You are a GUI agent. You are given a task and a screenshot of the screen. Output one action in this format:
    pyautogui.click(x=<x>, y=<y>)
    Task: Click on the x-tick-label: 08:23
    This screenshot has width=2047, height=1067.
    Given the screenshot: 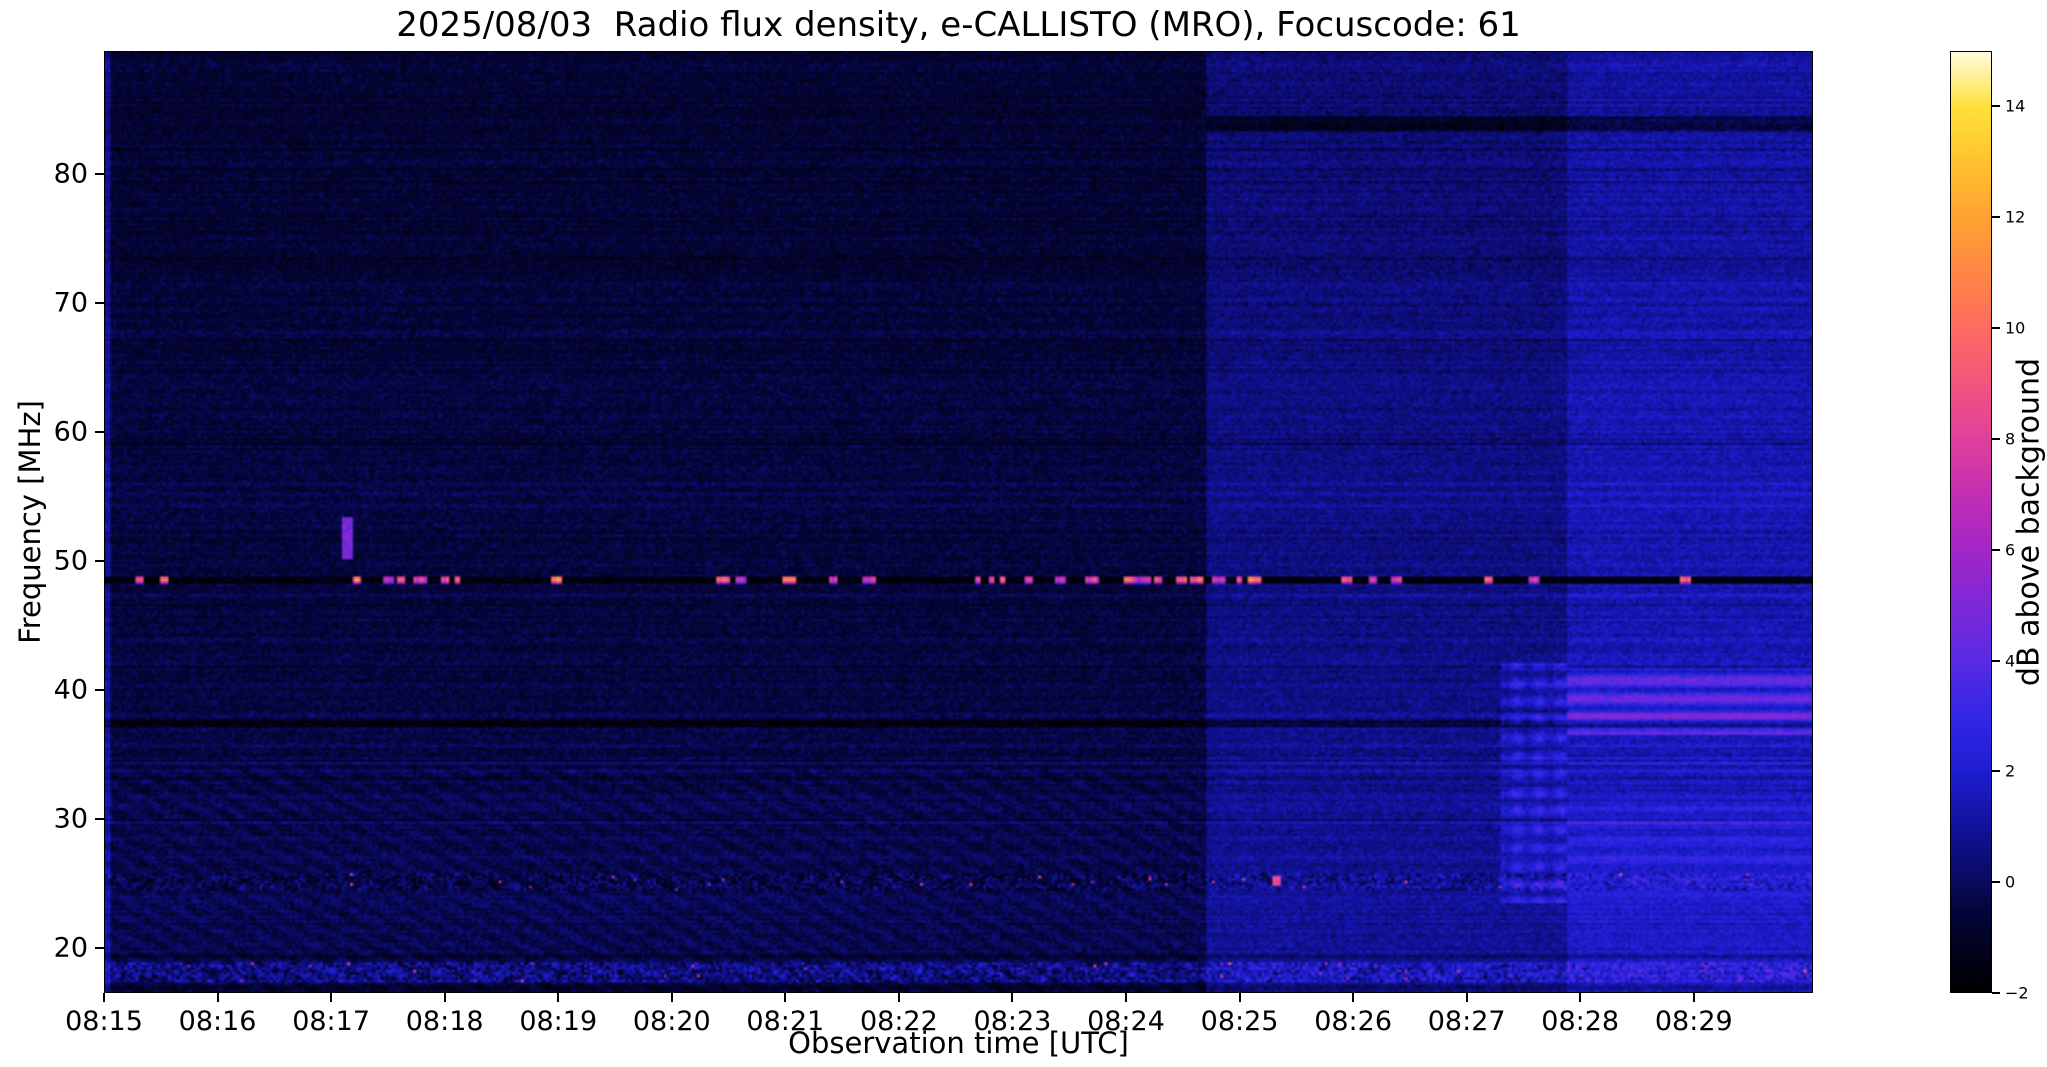 What is the action you would take?
    pyautogui.click(x=1012, y=1021)
    